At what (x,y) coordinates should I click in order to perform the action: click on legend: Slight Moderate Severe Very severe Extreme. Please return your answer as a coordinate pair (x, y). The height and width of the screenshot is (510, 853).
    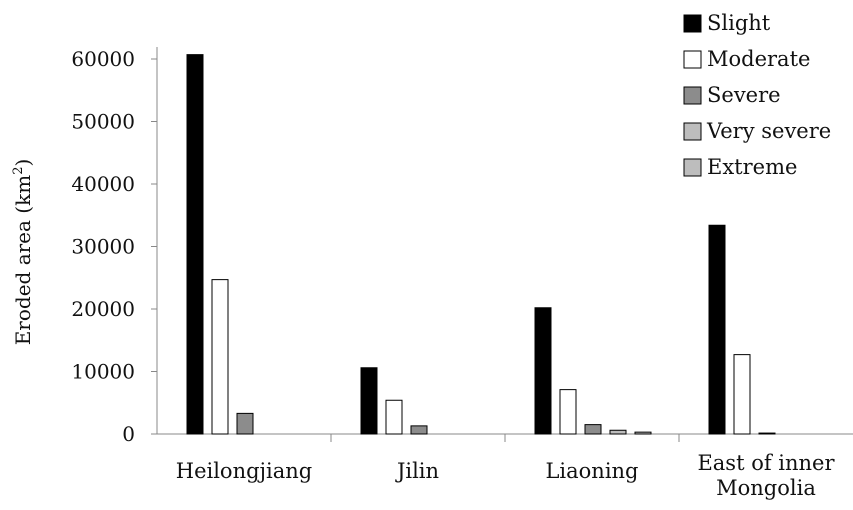
    Looking at the image, I should click on (757, 95).